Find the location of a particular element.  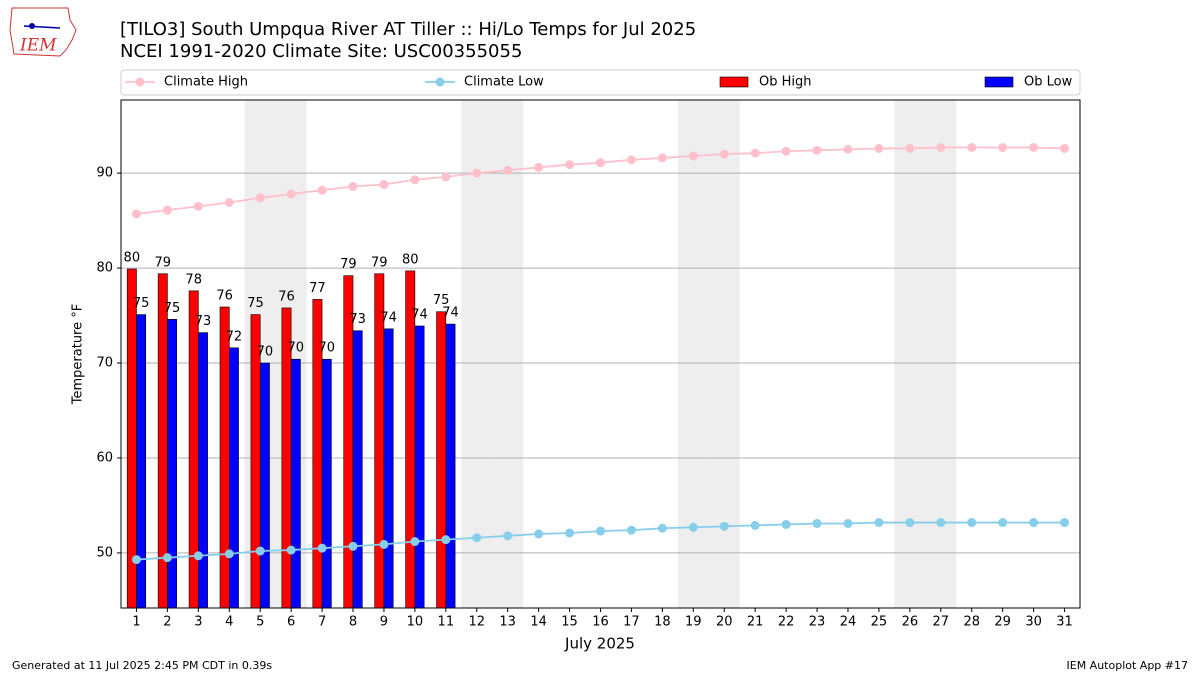

data-label: 76 is located at coordinates (286, 296).